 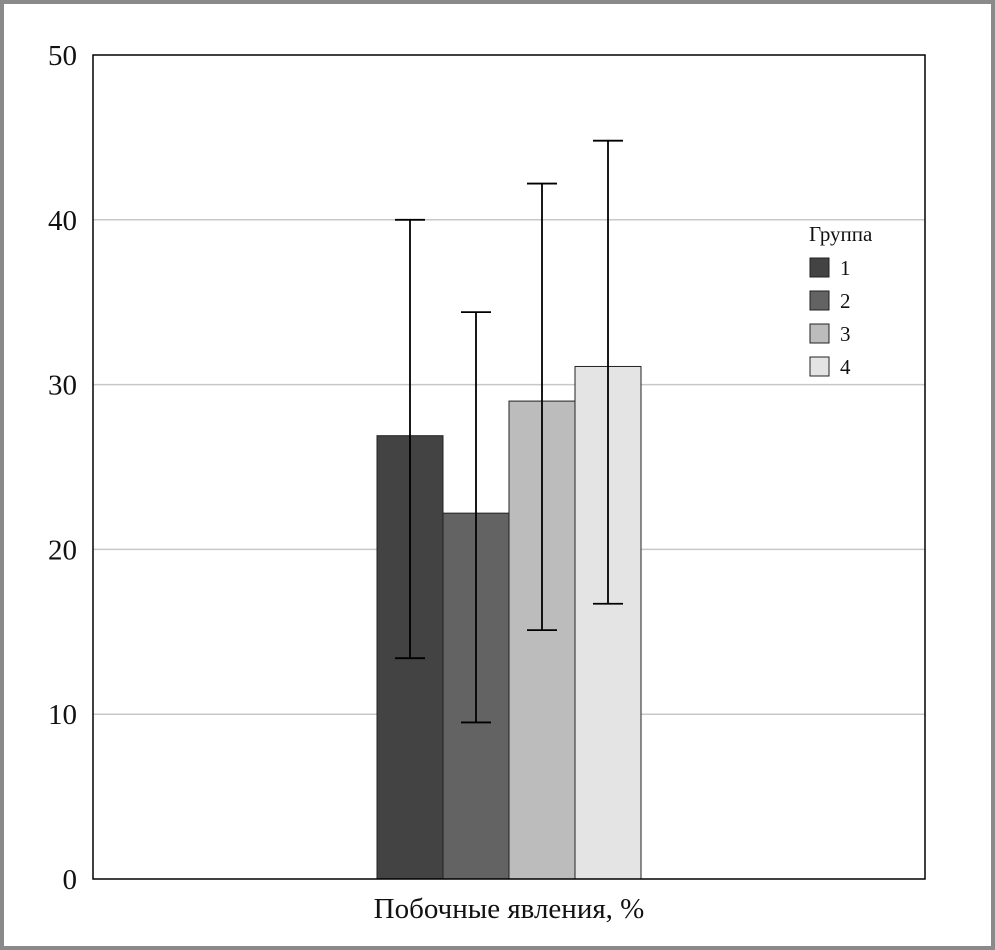 I want to click on y-tick-label: 20, so click(x=62, y=550).